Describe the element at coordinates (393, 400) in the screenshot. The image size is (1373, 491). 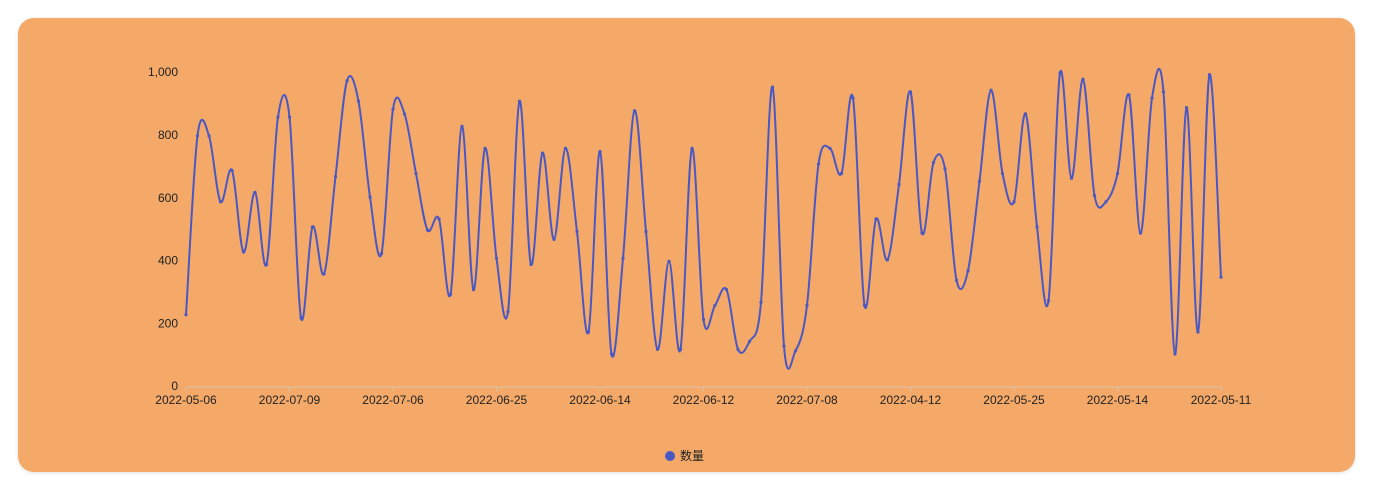
I see `x-tick-label: 2022-07-06` at that location.